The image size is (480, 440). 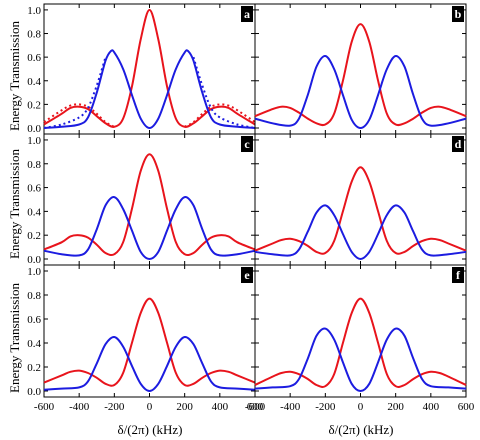 I want to click on x-axis-title-left: δ/(2π) (kHz), so click(x=149, y=429).